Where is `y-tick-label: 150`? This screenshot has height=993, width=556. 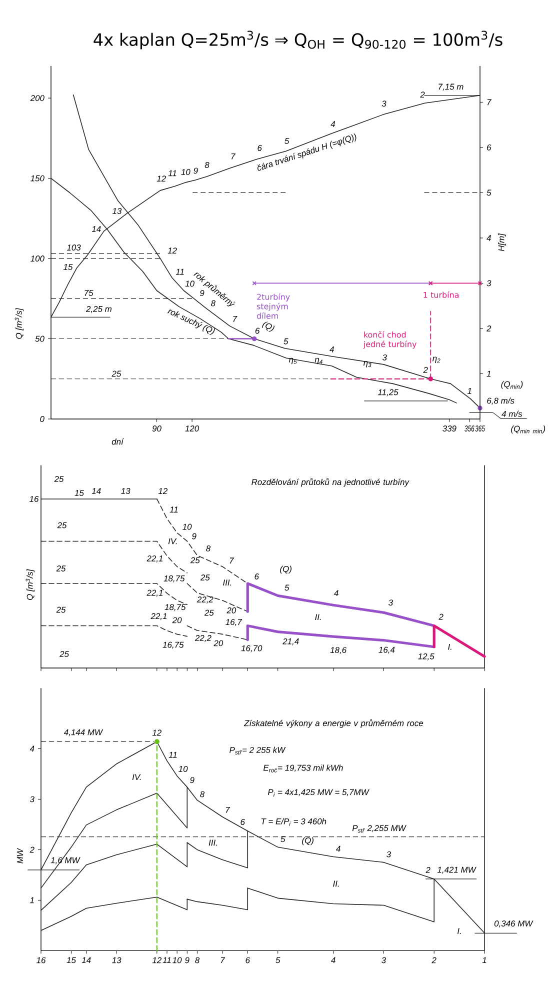
y-tick-label: 150 is located at coordinates (37, 178).